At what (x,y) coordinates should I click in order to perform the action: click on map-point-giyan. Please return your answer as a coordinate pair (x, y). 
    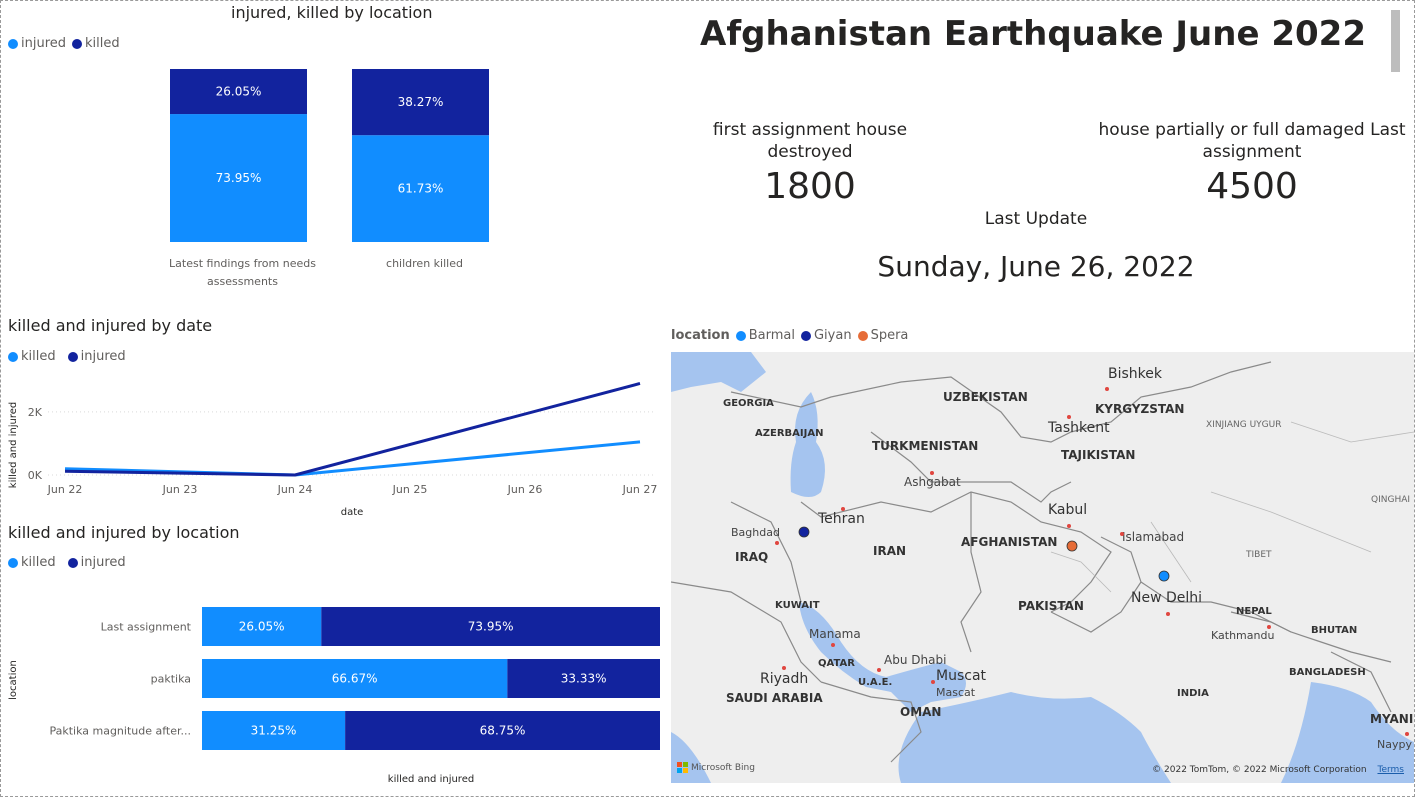
    Looking at the image, I should click on (804, 532).